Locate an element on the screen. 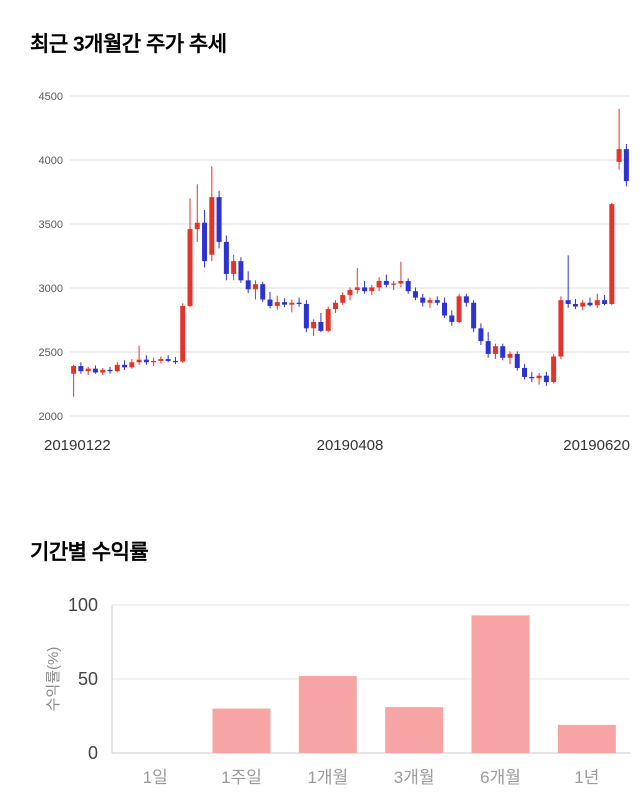 This screenshot has width=640, height=810. svg-text: 2000 is located at coordinates (51, 417).